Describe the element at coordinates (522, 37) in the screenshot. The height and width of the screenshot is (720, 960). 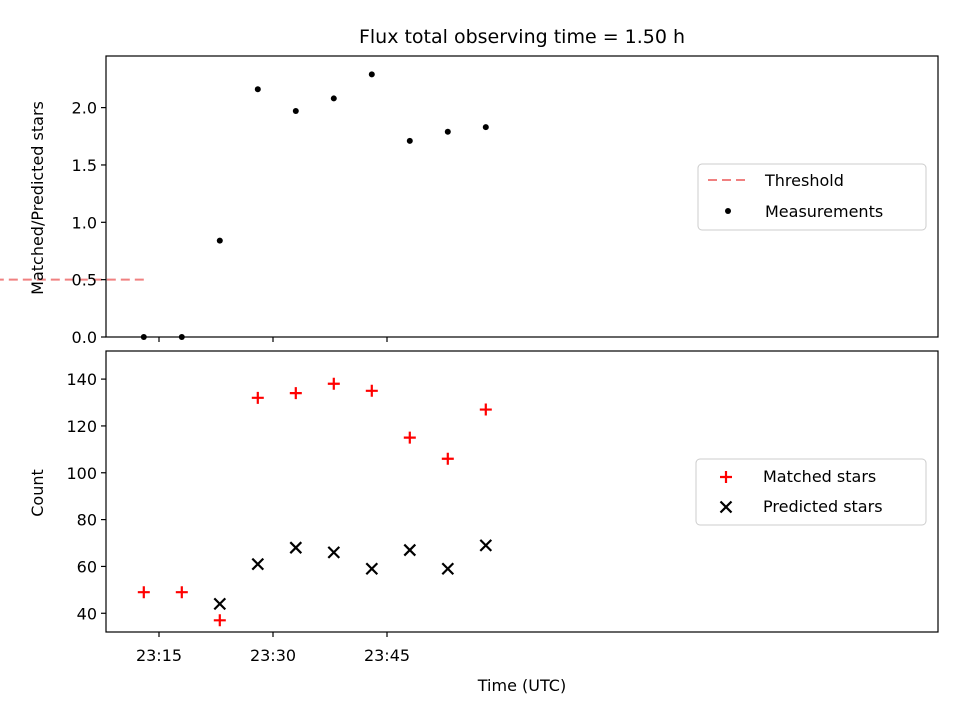
I see `figure-title: Flux total observing time = 1.50 h` at that location.